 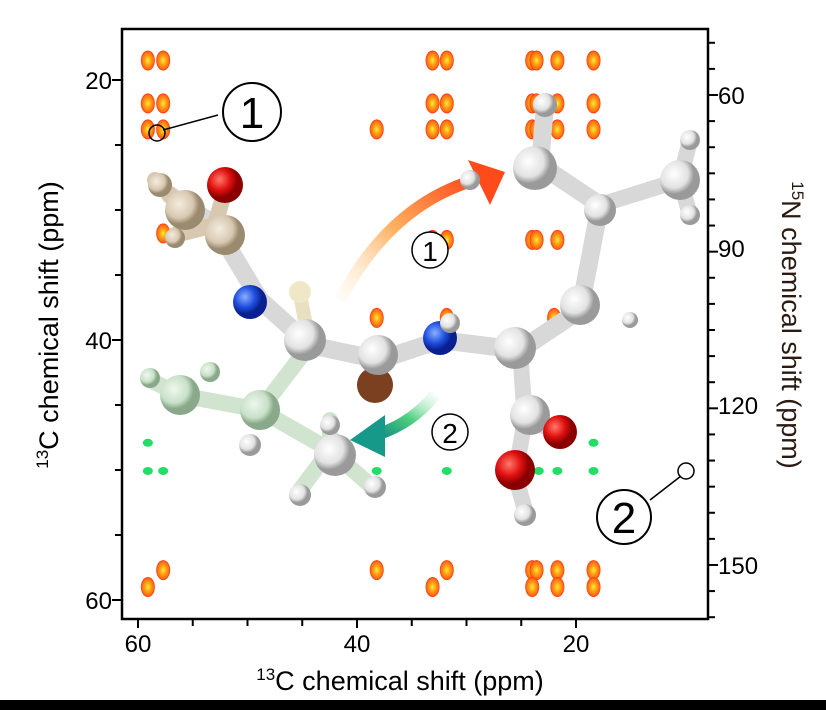 I want to click on arrow-1-label: 1, so click(x=430, y=250).